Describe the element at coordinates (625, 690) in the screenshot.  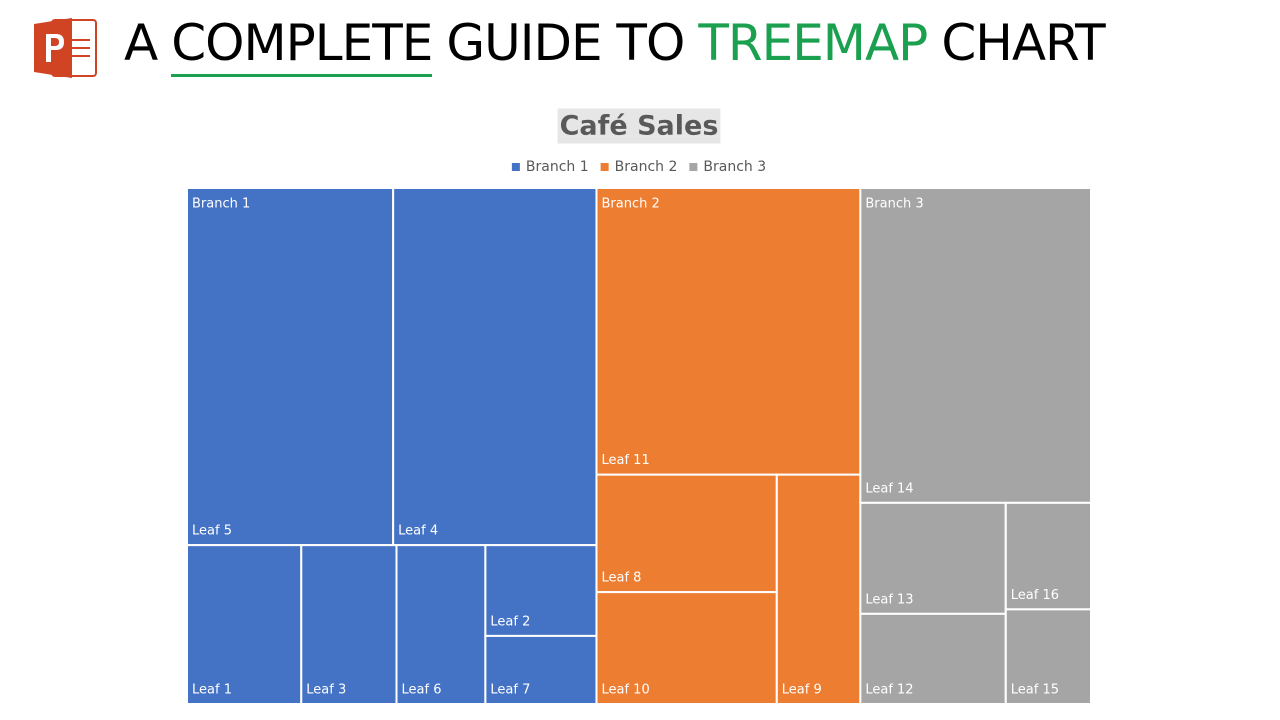
I see `tile-label: Leaf 10` at that location.